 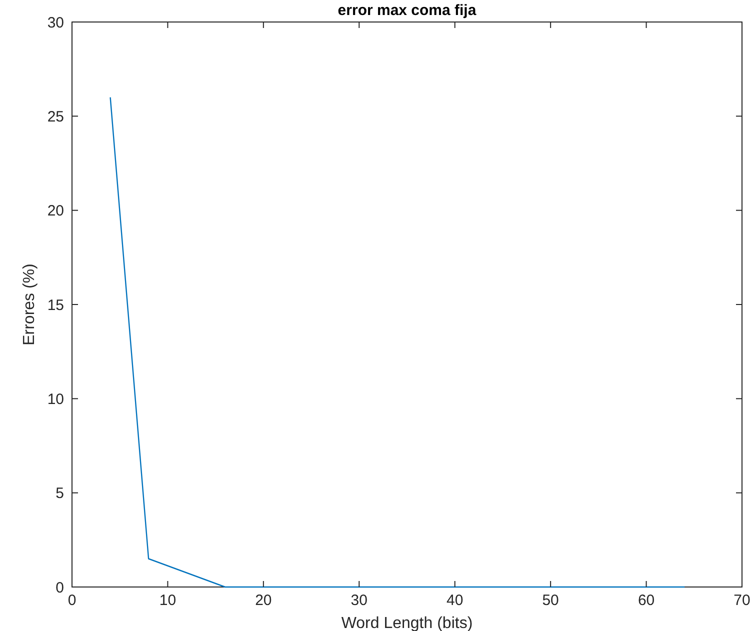 I want to click on y-tick-label: 10, so click(x=55, y=399).